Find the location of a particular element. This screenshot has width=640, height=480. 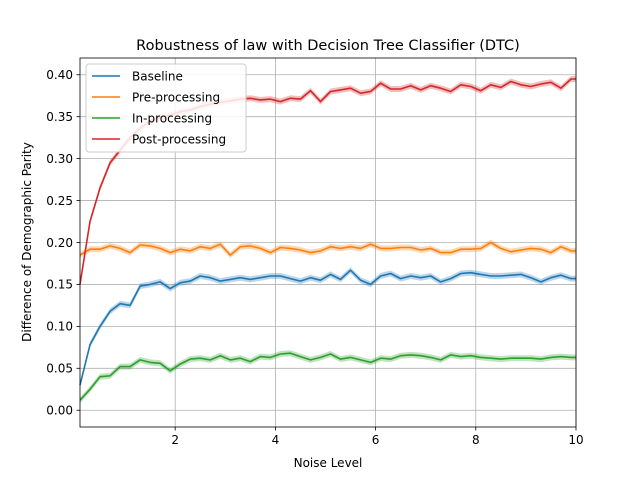

legend-box is located at coordinates (166, 108).